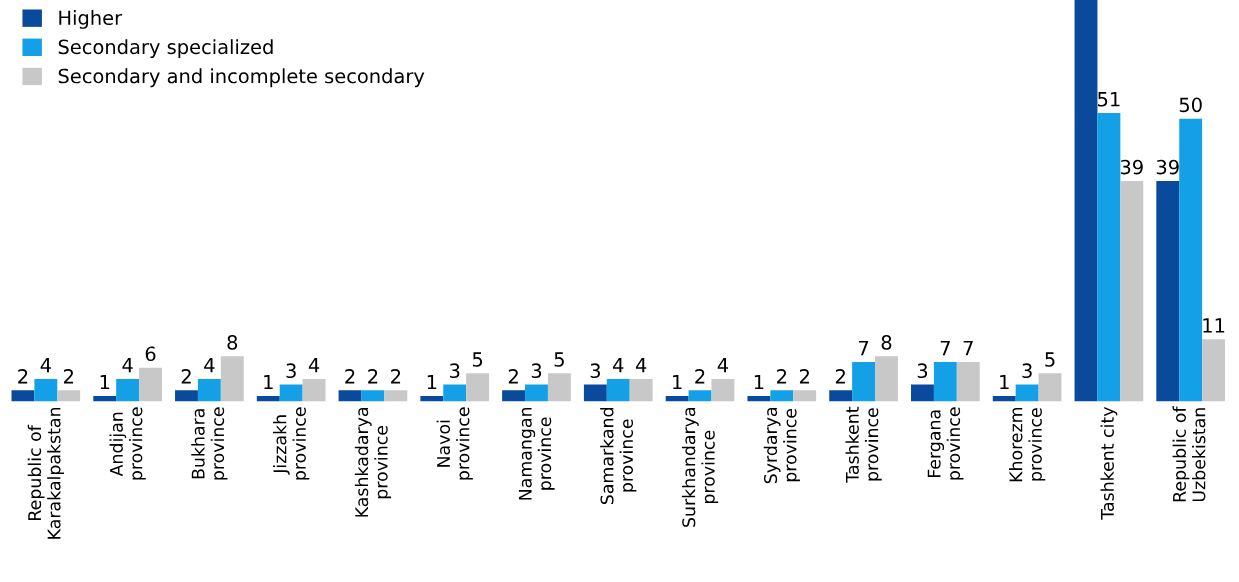 The height and width of the screenshot is (582, 1239). I want to click on data-label: 51, so click(1109, 99).